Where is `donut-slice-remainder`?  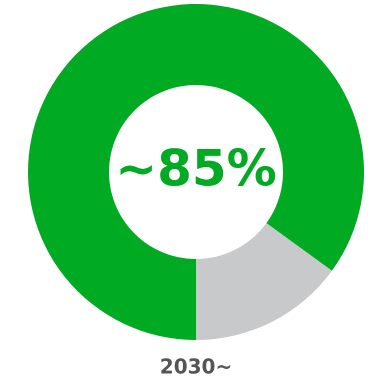
donut-slice-remainder is located at coordinates (264, 281).